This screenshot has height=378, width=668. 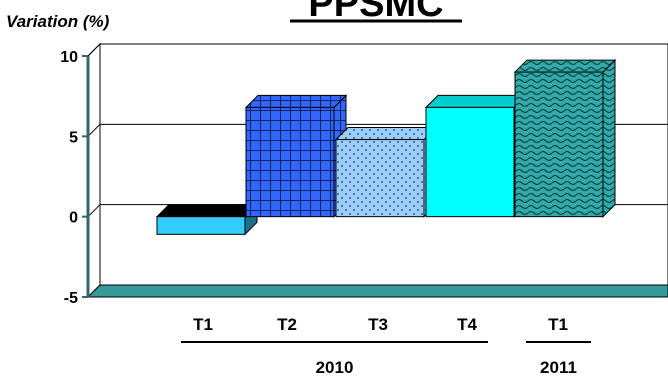 I want to click on group-label: 2010, so click(x=335, y=367).